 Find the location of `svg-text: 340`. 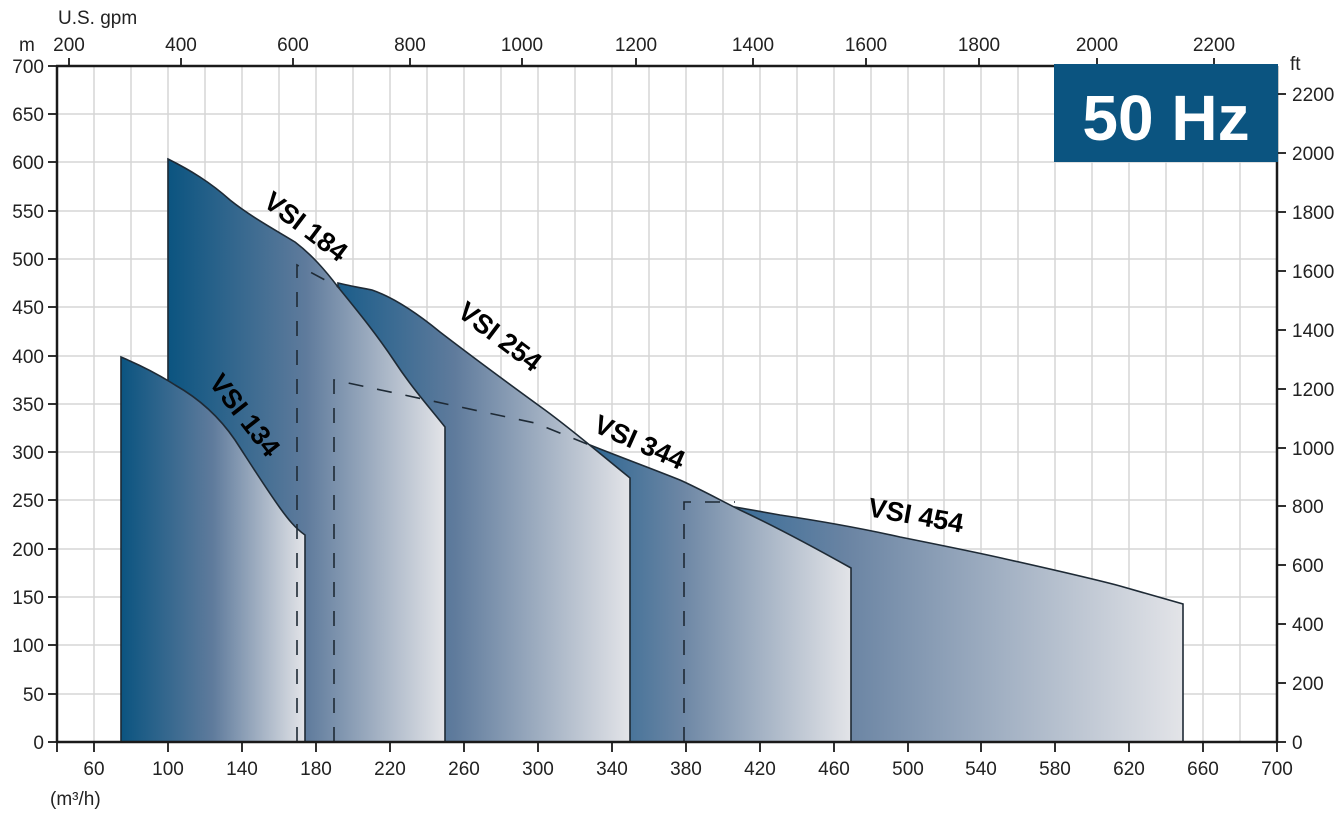

svg-text: 340 is located at coordinates (612, 769).